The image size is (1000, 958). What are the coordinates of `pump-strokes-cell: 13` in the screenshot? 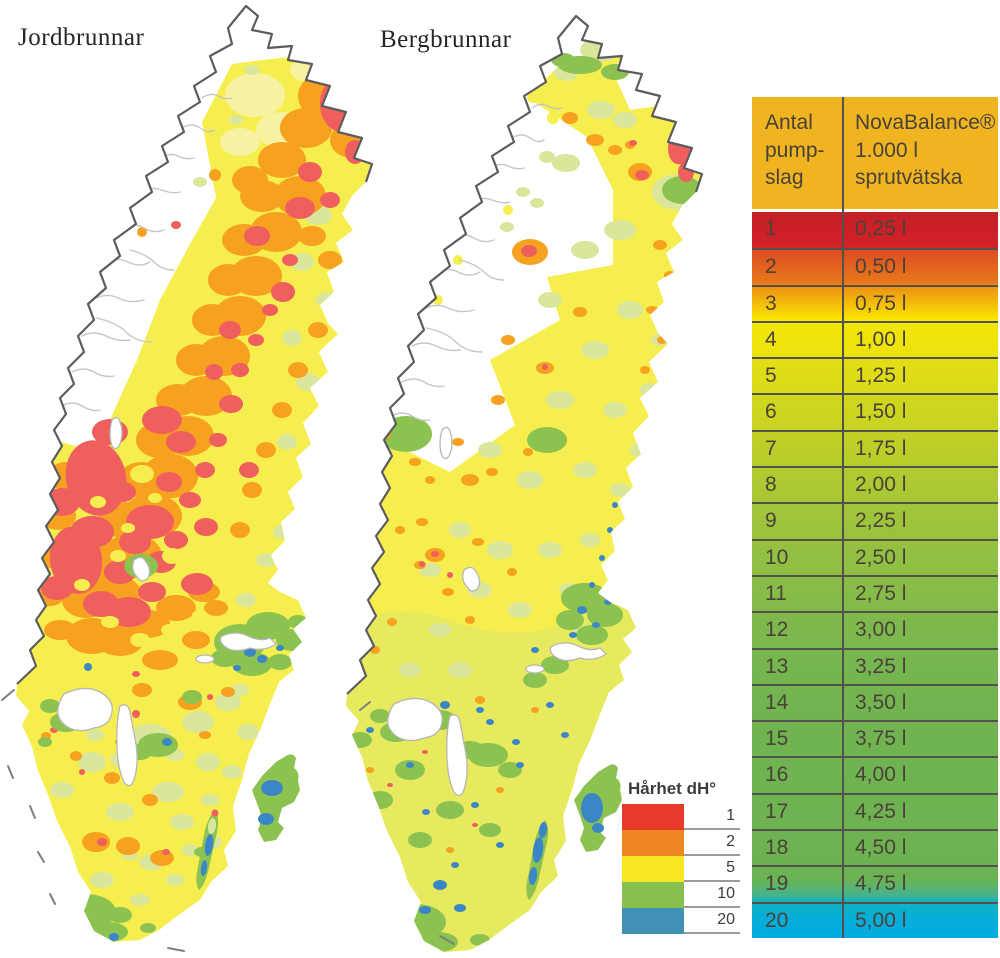 It's located at (777, 666).